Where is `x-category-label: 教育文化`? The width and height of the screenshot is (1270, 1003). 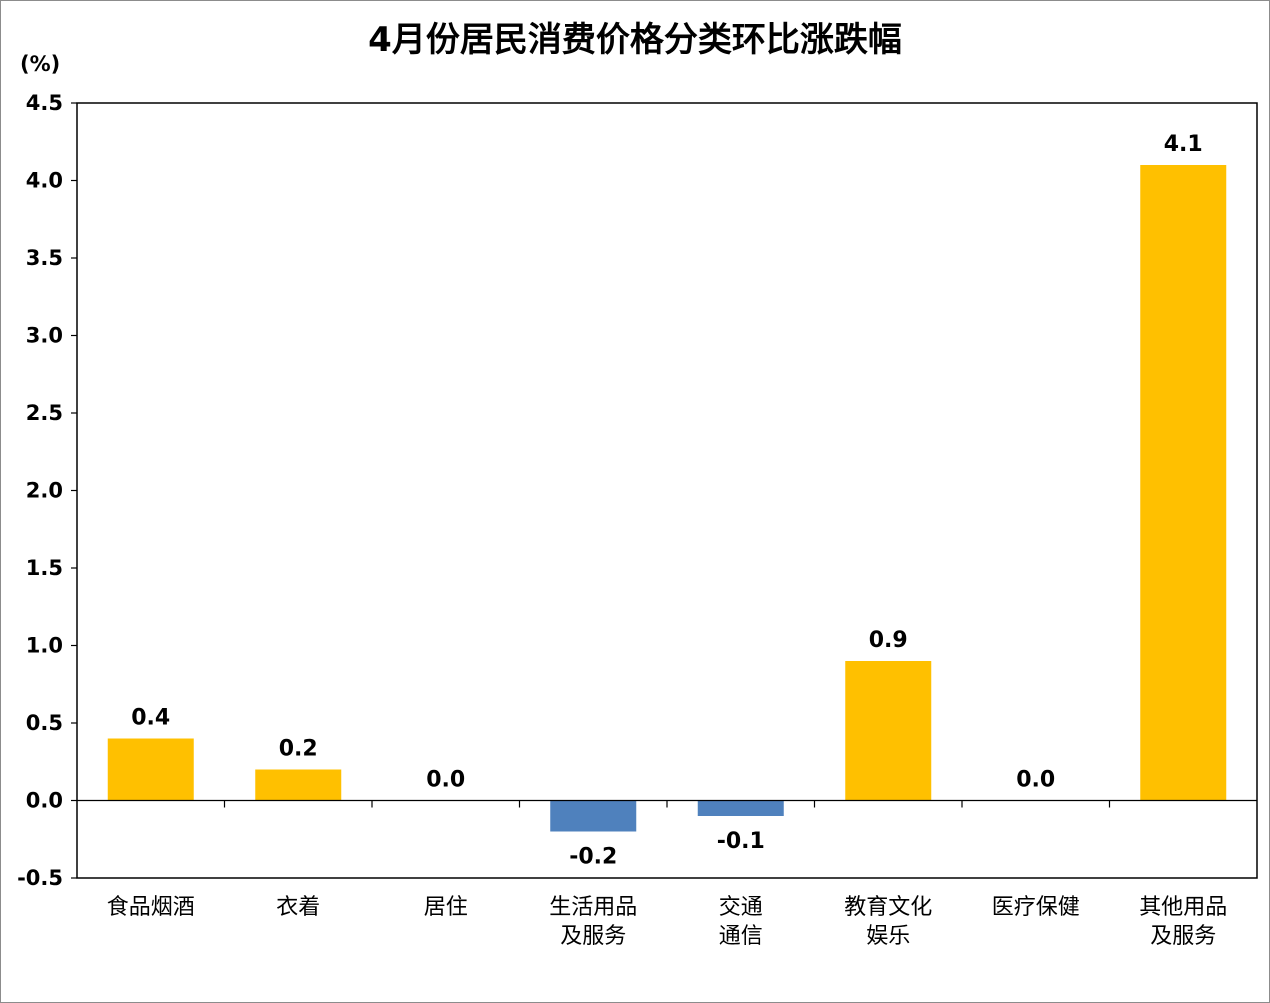
x-category-label: 教育文化 is located at coordinates (888, 907).